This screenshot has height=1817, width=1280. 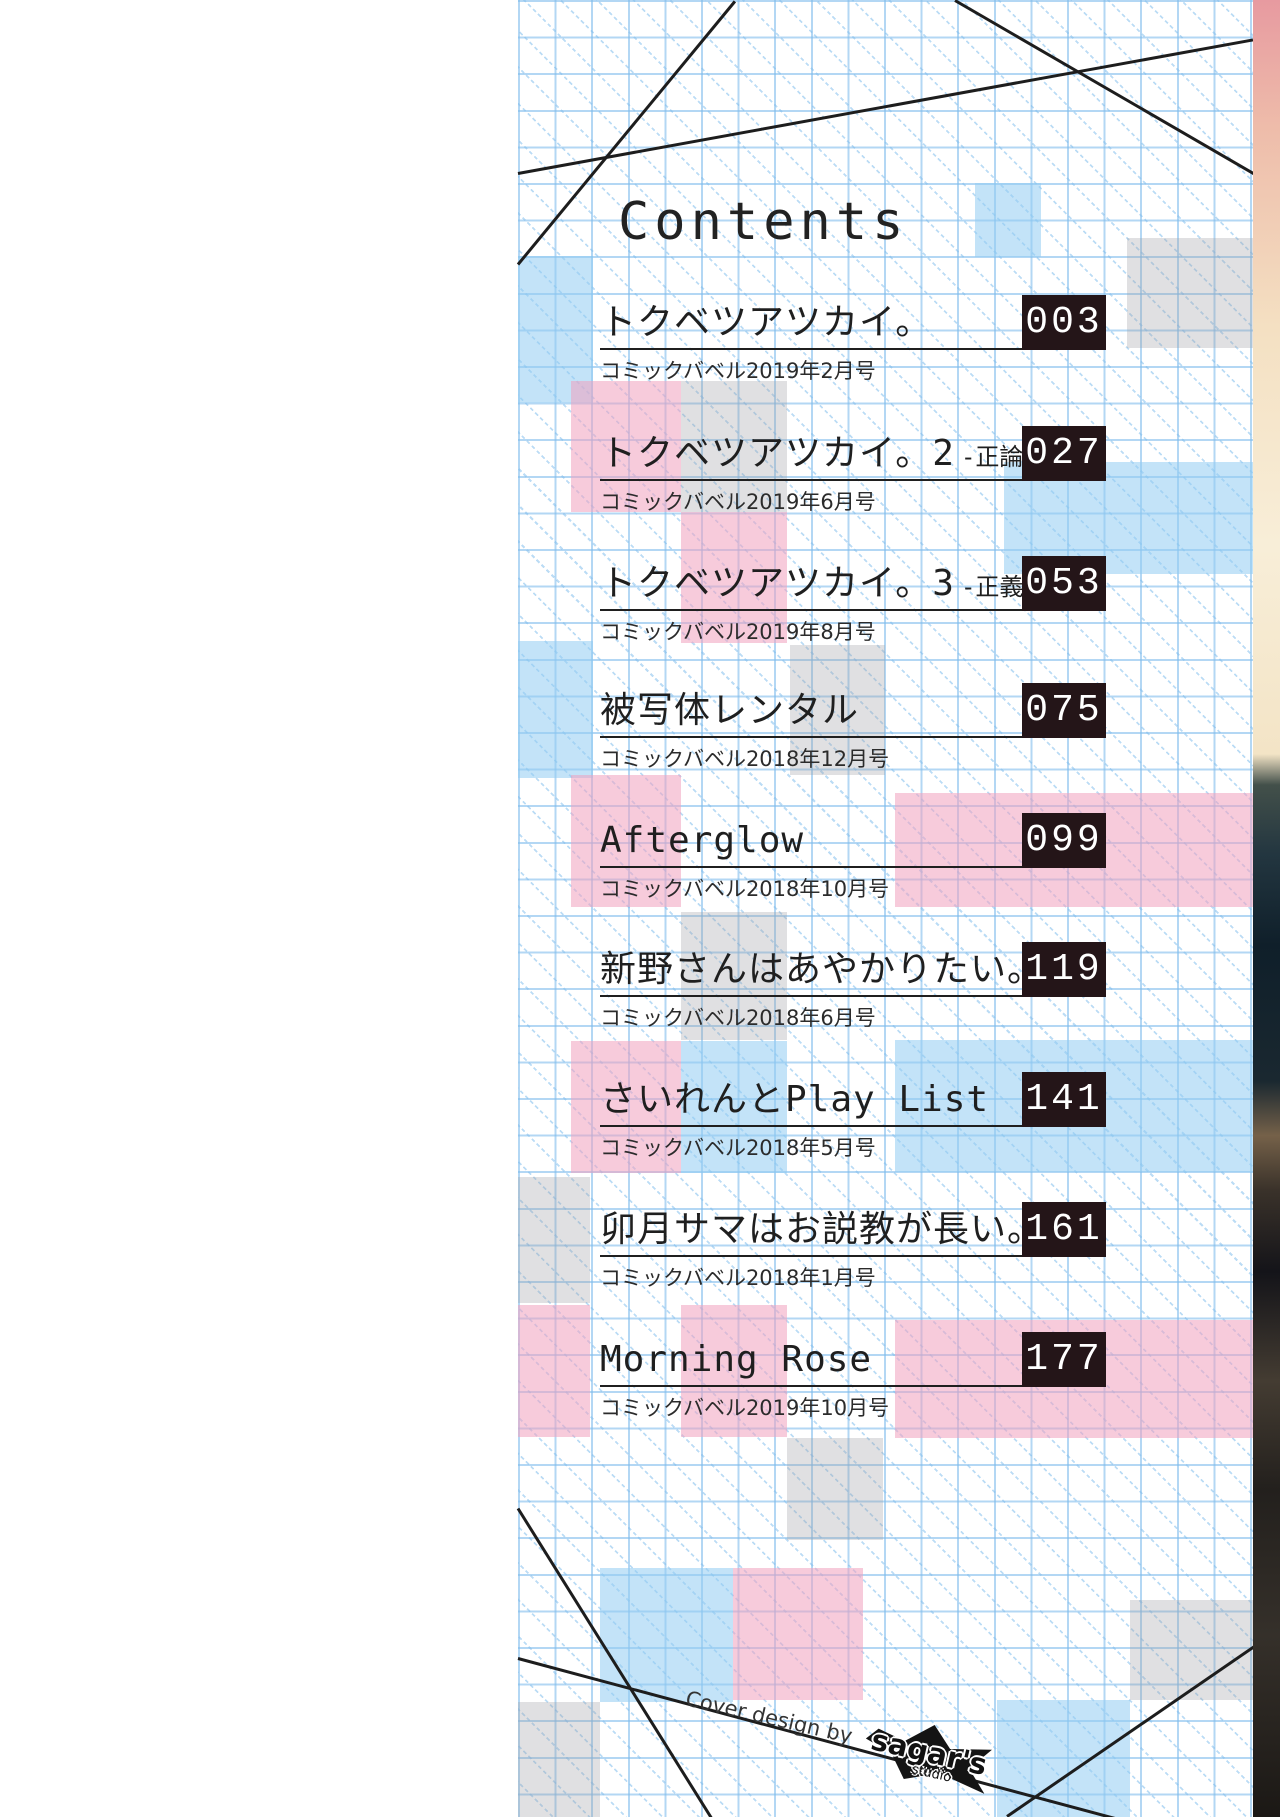 I want to click on chapter-source: コミックバベル2018年10月号, so click(x=745, y=889).